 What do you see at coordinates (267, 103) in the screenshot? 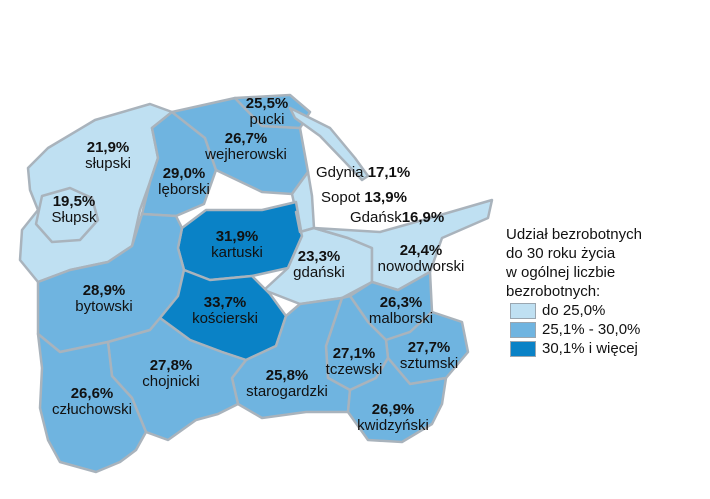
I see `value-pucki: 25,5%` at bounding box center [267, 103].